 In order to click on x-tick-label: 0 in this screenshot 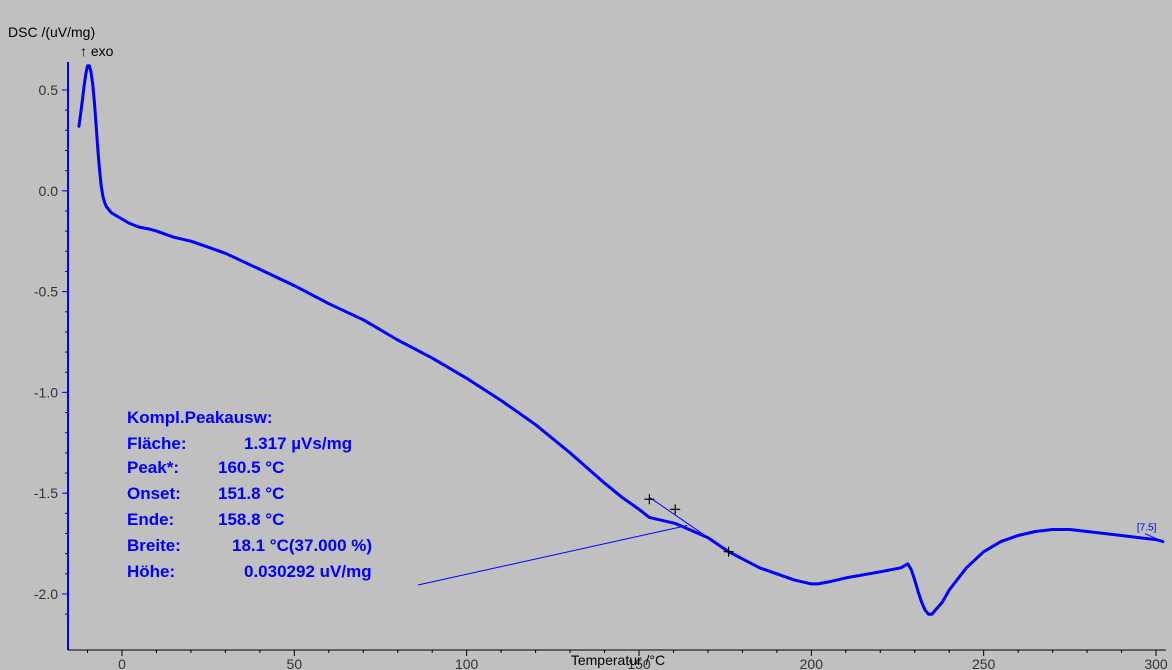, I will do `click(122, 663)`.